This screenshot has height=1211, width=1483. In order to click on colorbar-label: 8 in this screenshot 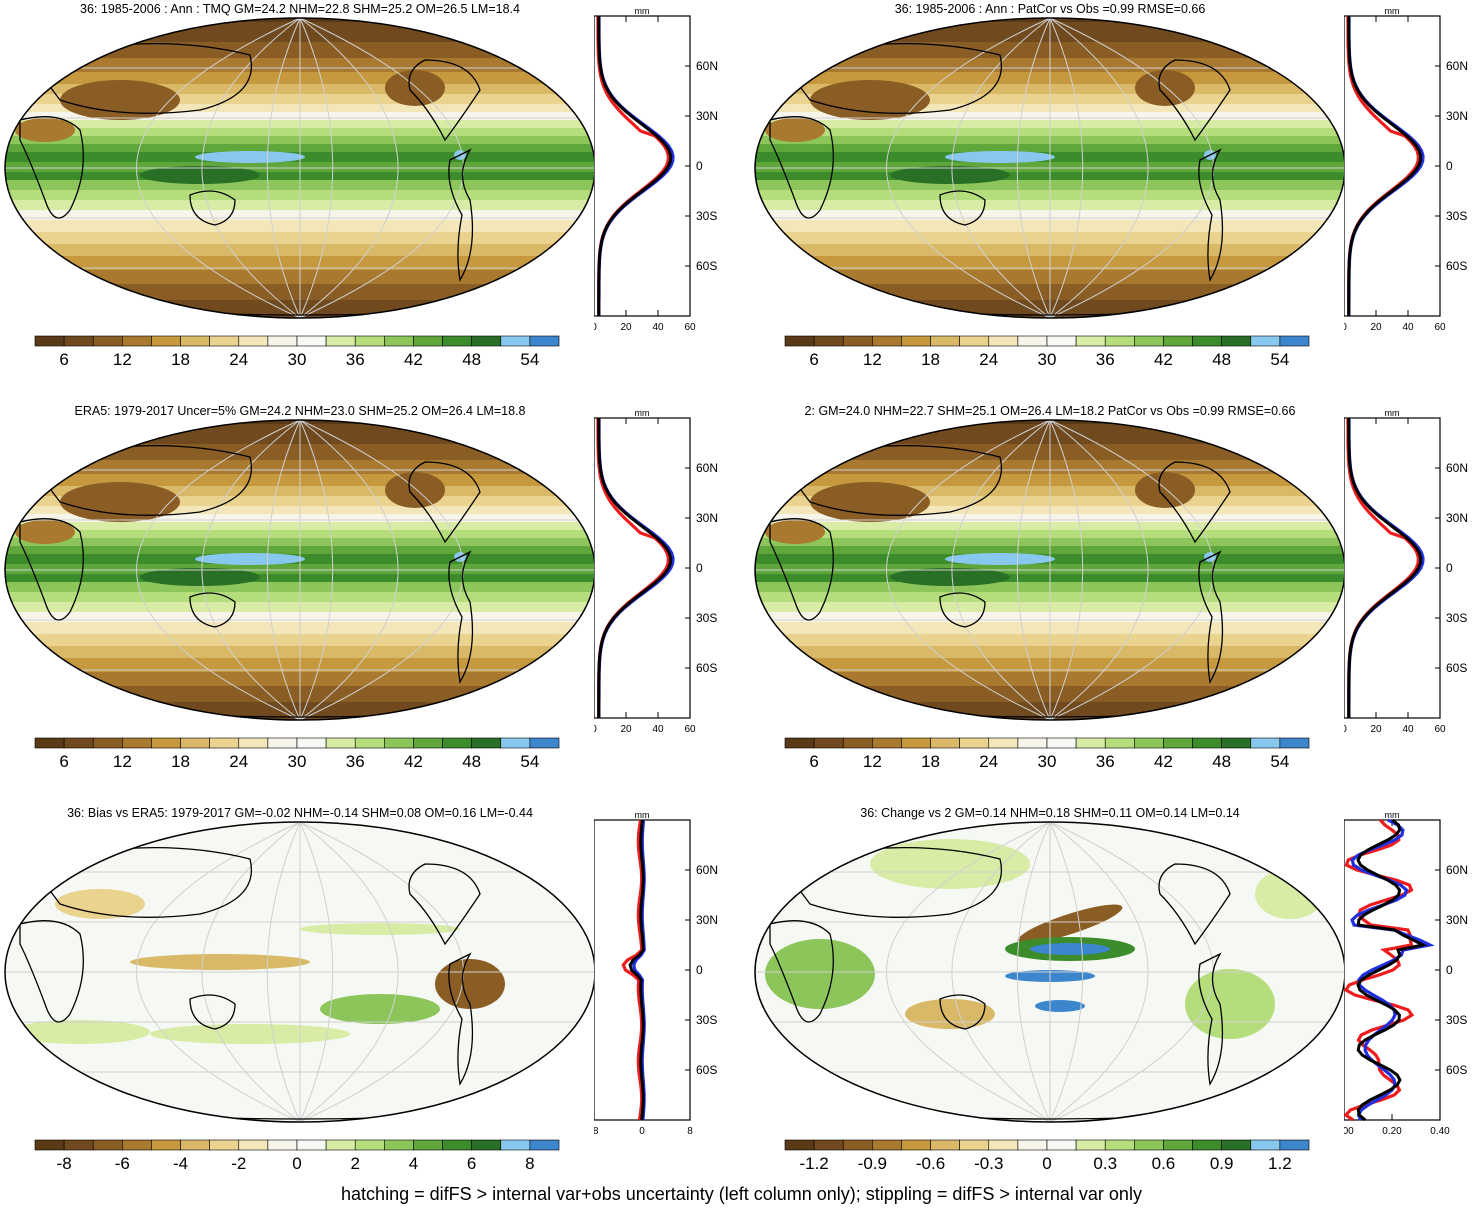, I will do `click(530, 1163)`.